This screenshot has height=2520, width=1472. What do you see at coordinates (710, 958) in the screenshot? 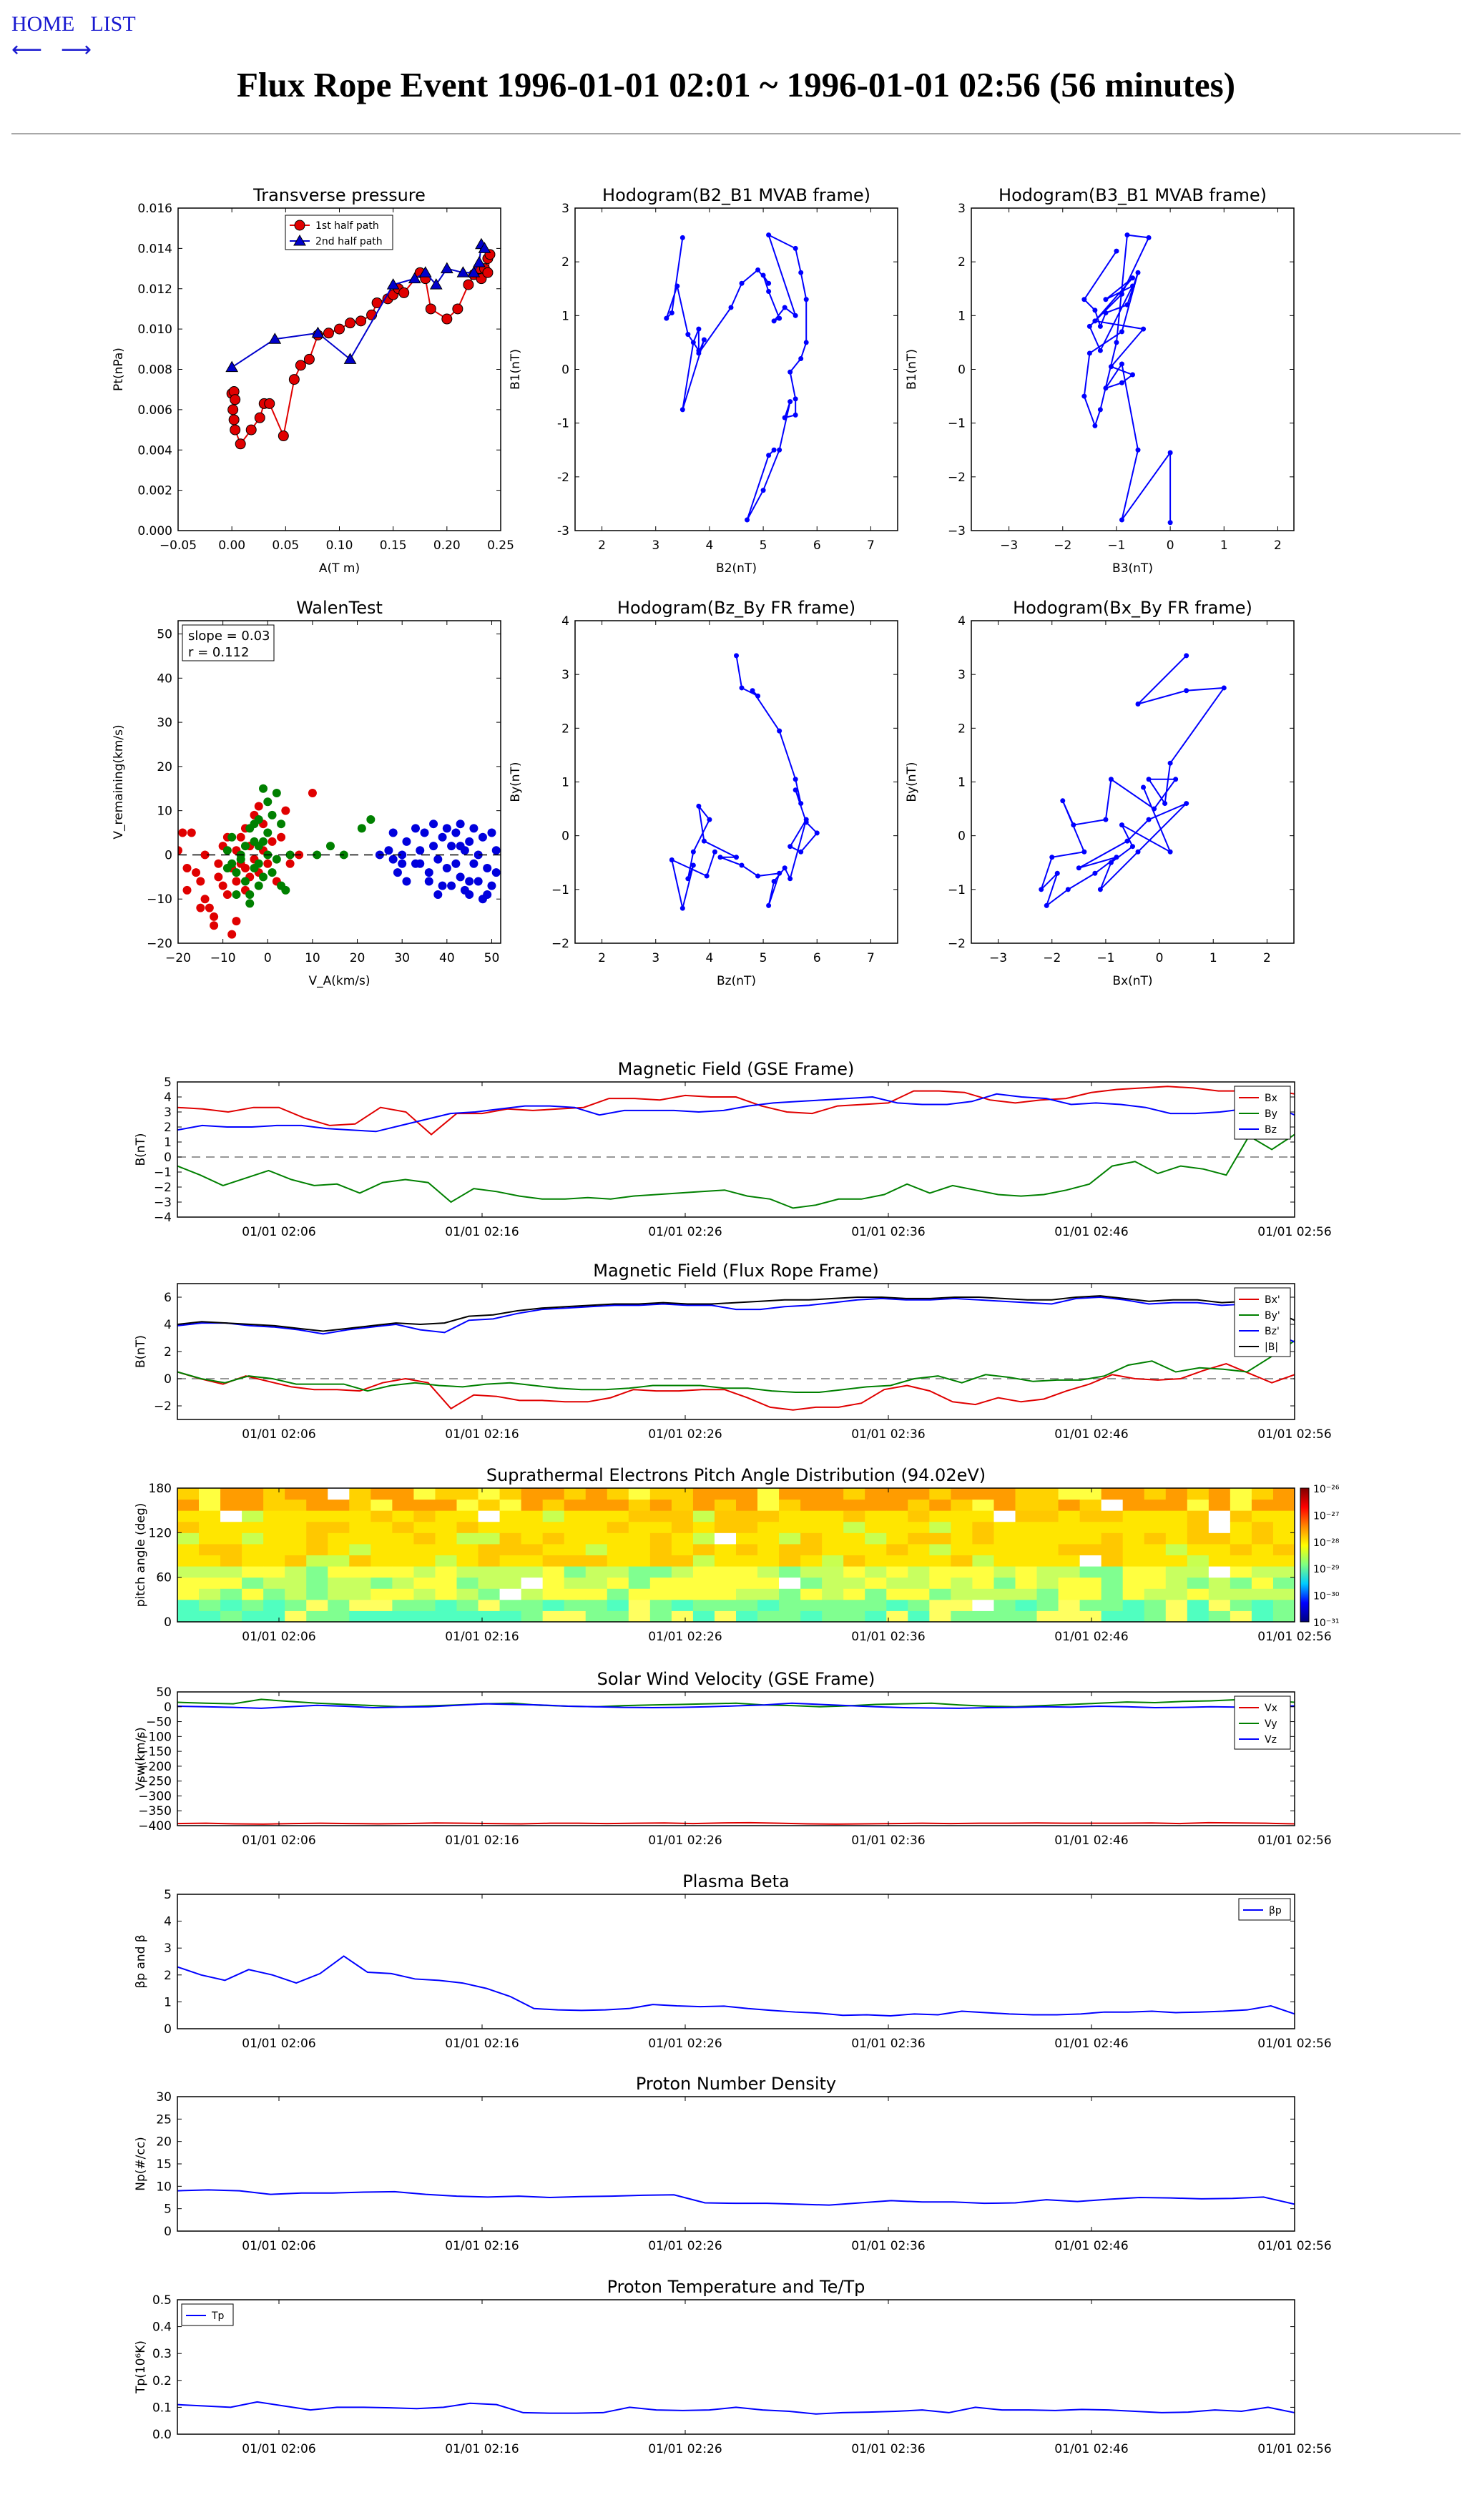
I see `x-tick-label: 4` at bounding box center [710, 958].